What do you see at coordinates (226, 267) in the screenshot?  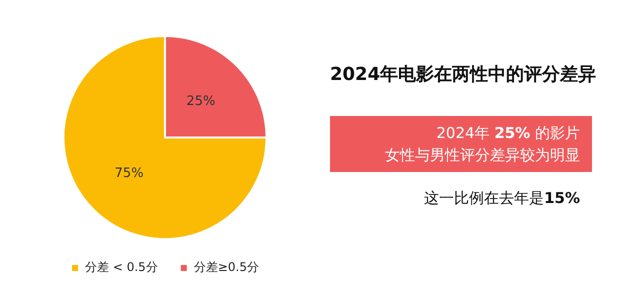 I see `legend-label: 分差≥0.5分` at bounding box center [226, 267].